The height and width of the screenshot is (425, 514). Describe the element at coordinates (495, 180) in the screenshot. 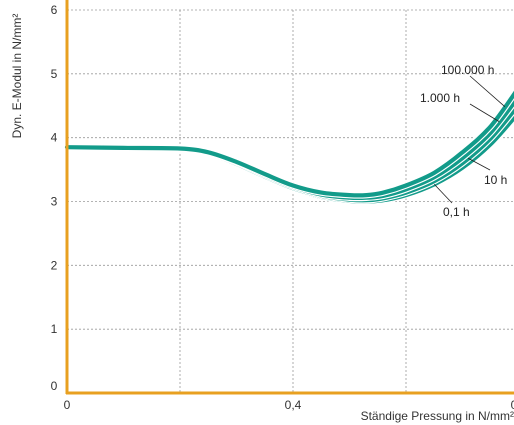

I see `series-label-10h: 10 h` at that location.